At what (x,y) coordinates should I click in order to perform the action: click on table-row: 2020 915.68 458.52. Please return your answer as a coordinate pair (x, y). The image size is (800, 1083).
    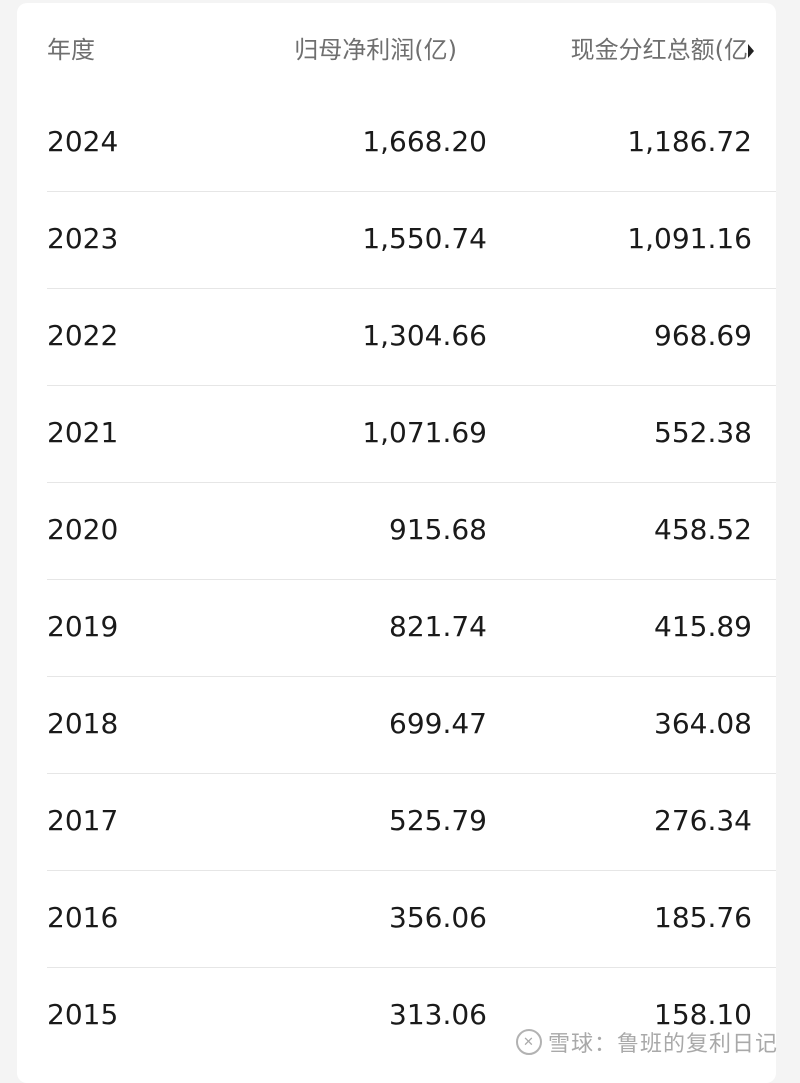
    Looking at the image, I should click on (411, 531).